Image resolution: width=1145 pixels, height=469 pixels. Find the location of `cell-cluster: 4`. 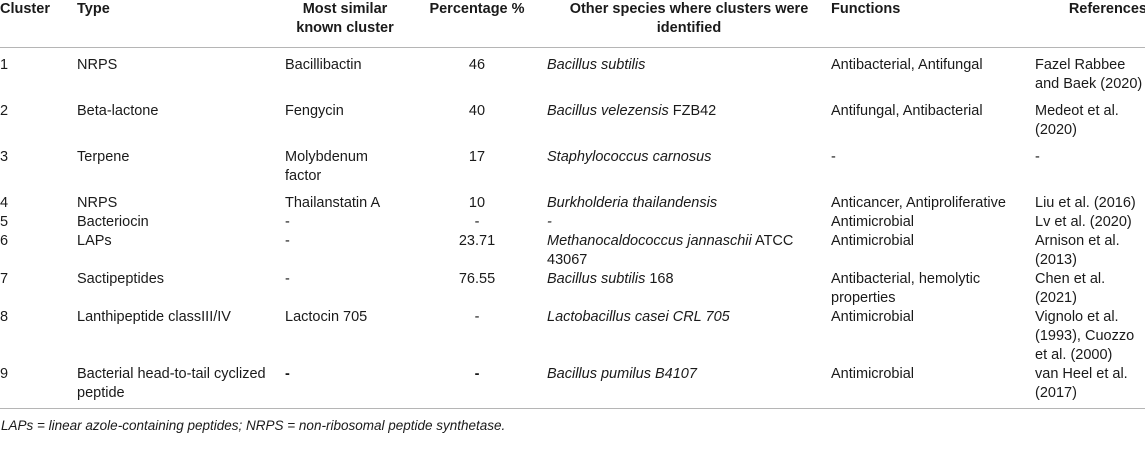

cell-cluster: 4 is located at coordinates (38, 199).